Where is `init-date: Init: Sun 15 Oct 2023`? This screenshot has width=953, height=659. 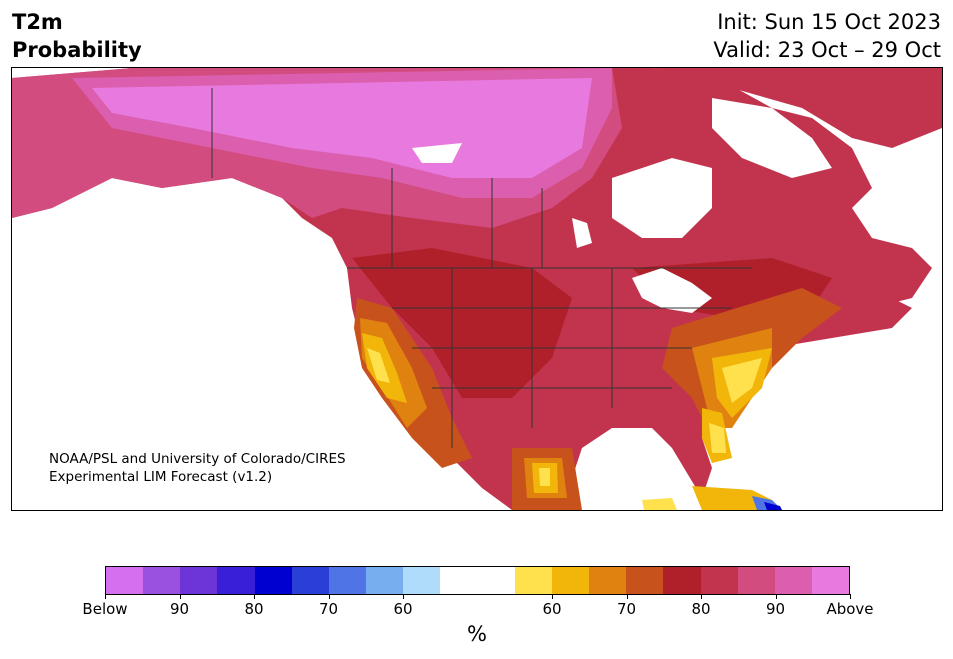 init-date: Init: Sun 15 Oct 2023 is located at coordinates (829, 22).